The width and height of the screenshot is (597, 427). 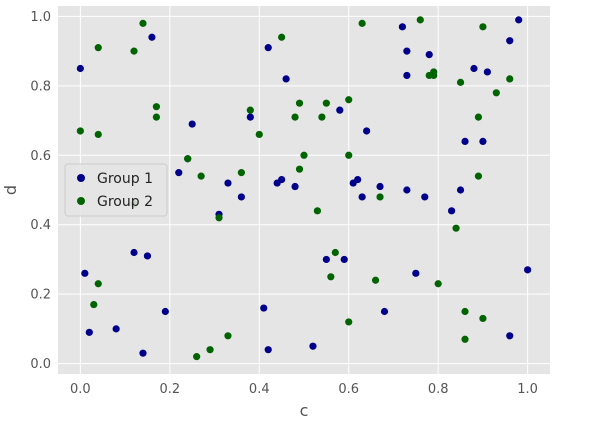 I want to click on x-tick-label: 0.2, so click(x=169, y=389).